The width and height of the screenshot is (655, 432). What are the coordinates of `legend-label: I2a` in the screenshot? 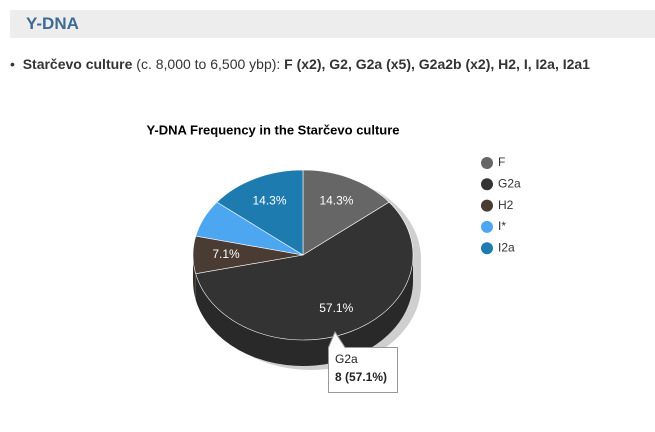 It's located at (506, 247).